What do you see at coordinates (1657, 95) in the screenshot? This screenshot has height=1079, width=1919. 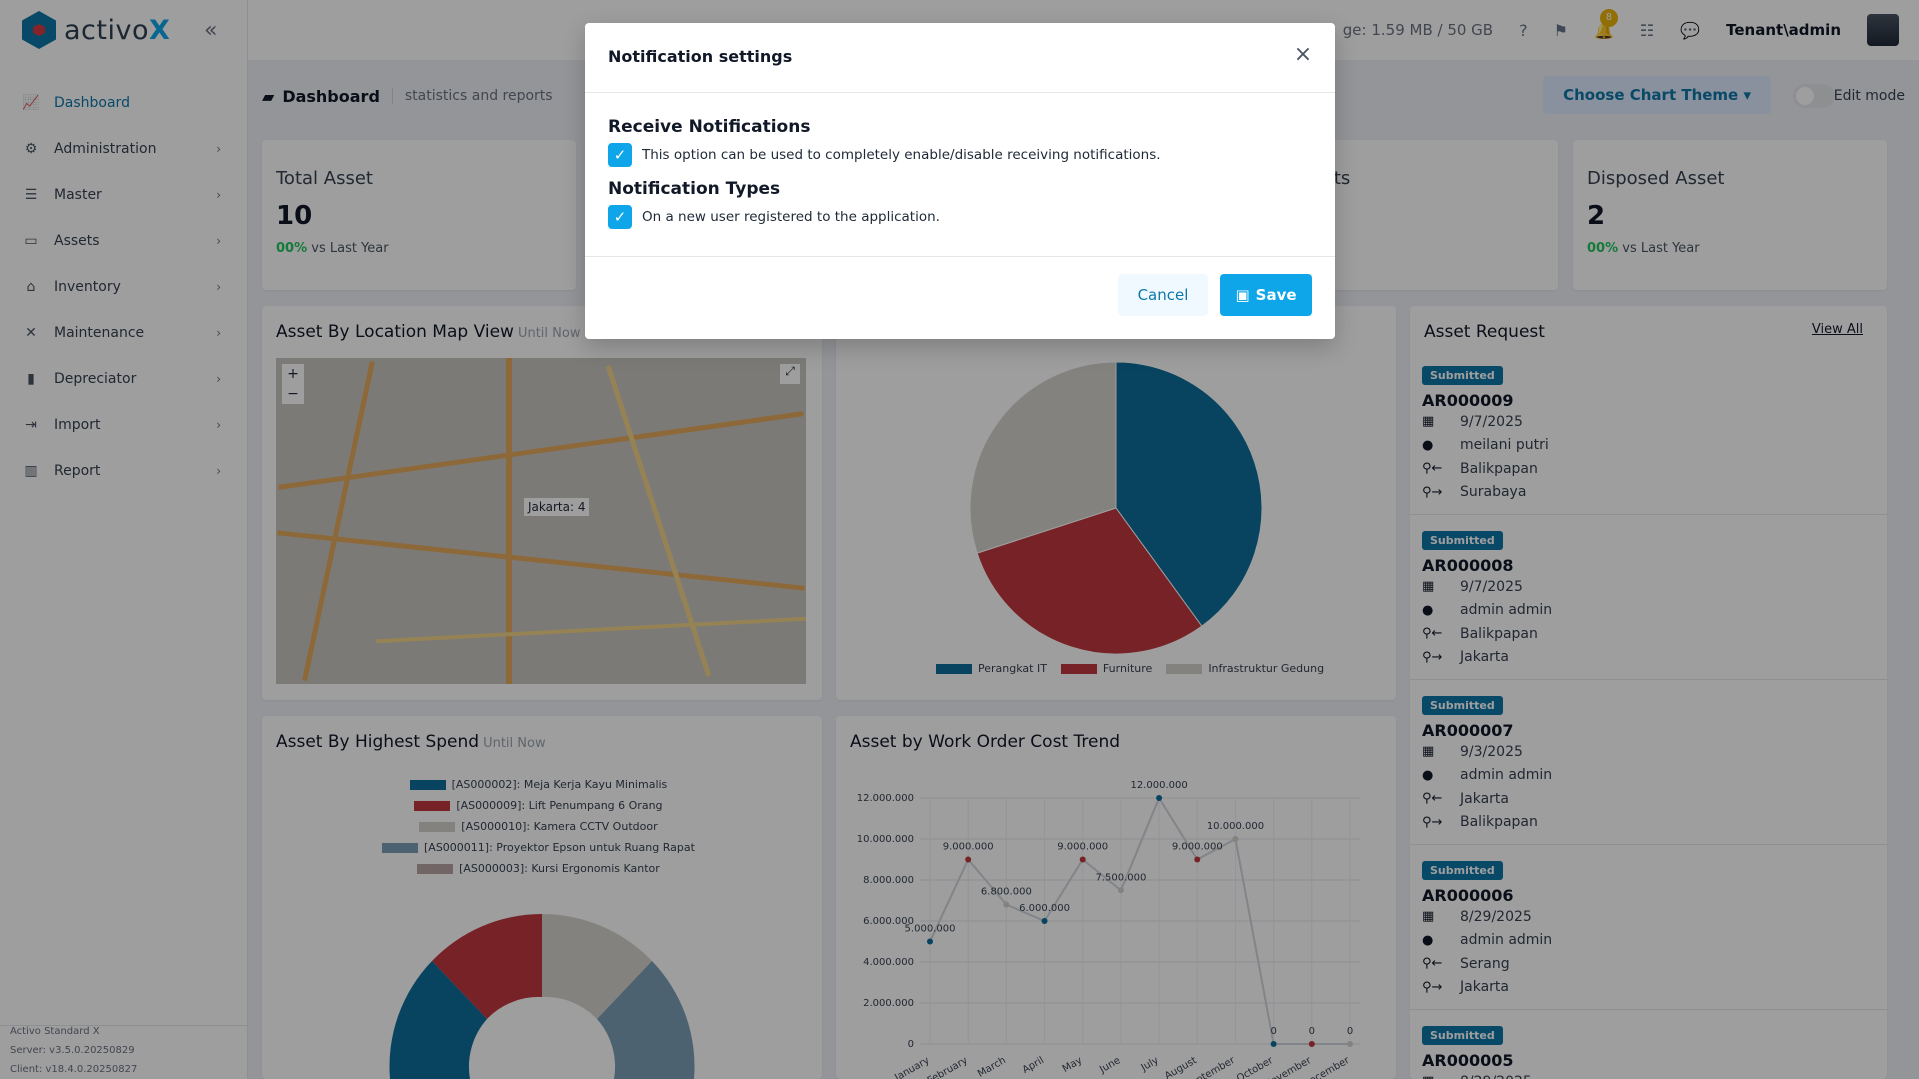 I see `chart-theme-dropdown: Choose Chart Theme ▾` at bounding box center [1657, 95].